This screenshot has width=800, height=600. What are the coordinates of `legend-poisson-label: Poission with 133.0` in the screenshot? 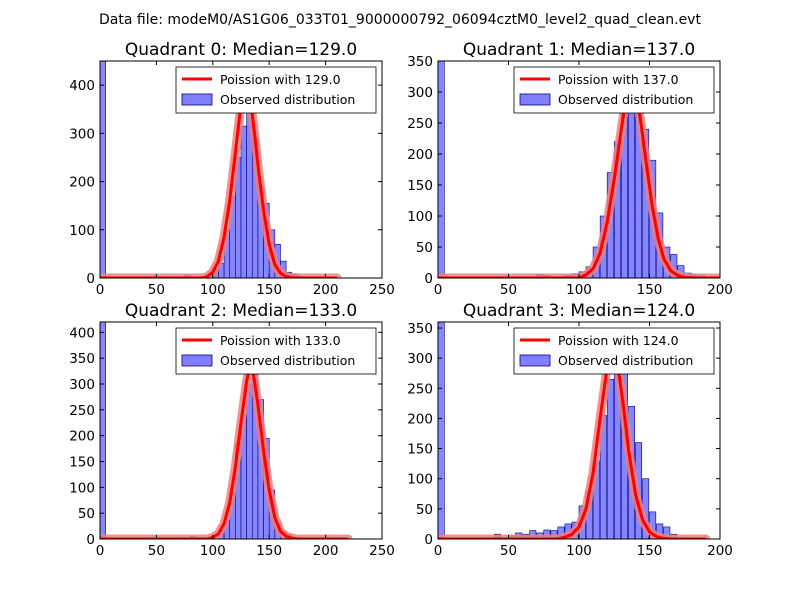 It's located at (280, 340).